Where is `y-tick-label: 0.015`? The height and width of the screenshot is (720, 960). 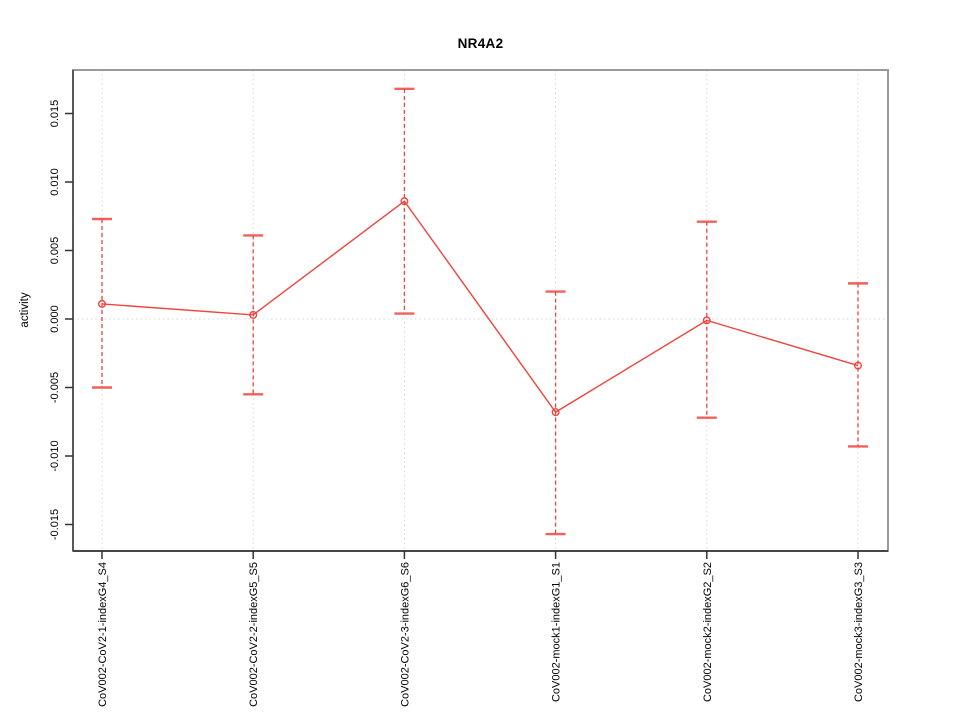
y-tick-label: 0.015 is located at coordinates (55, 114).